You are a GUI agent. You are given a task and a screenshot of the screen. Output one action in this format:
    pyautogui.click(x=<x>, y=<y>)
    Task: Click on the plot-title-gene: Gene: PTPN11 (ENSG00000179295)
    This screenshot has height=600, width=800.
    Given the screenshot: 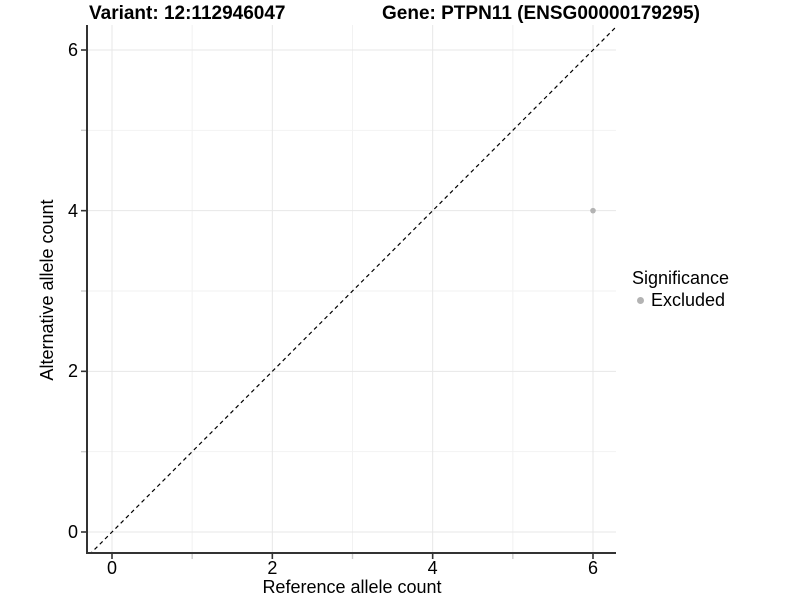 What is the action you would take?
    pyautogui.click(x=541, y=13)
    